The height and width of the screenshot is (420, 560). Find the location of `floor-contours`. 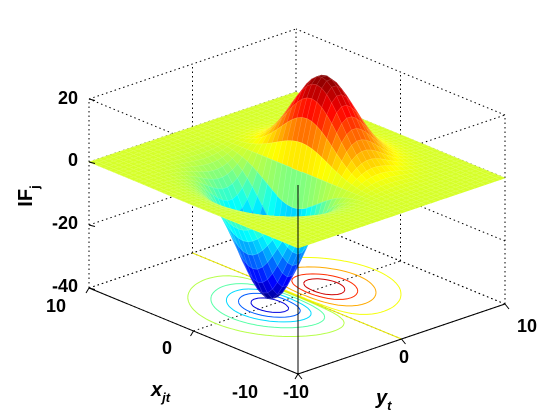

floor-contours is located at coordinates (294, 296).